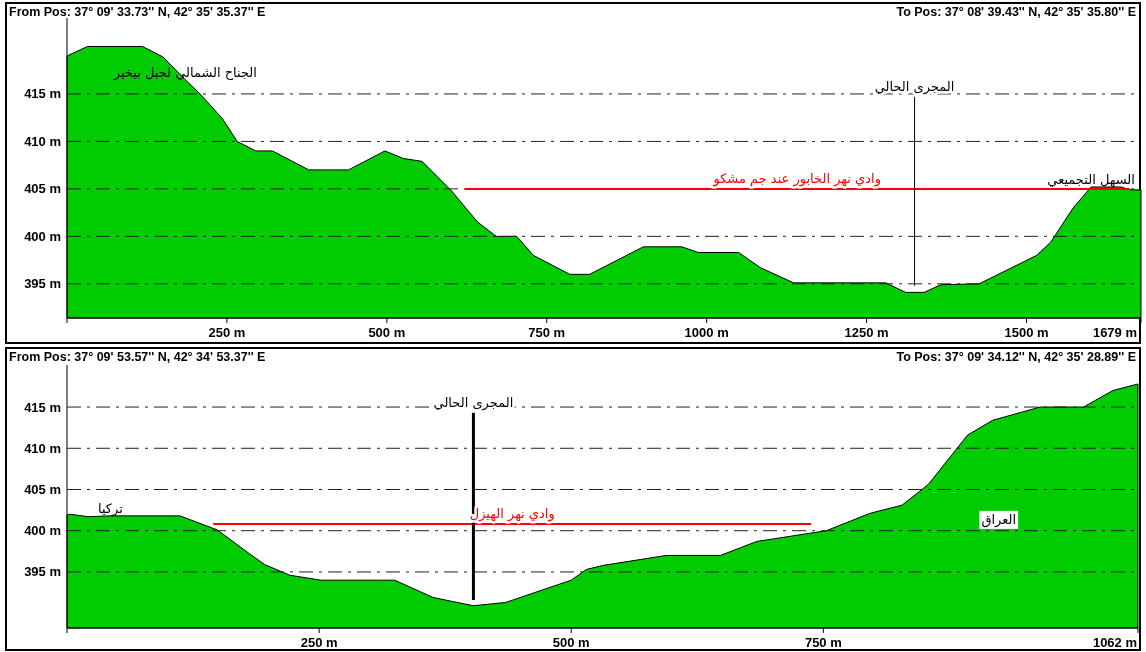 The image size is (1146, 652). What do you see at coordinates (1026, 332) in the screenshot?
I see `x-tick-label: 1500 m` at bounding box center [1026, 332].